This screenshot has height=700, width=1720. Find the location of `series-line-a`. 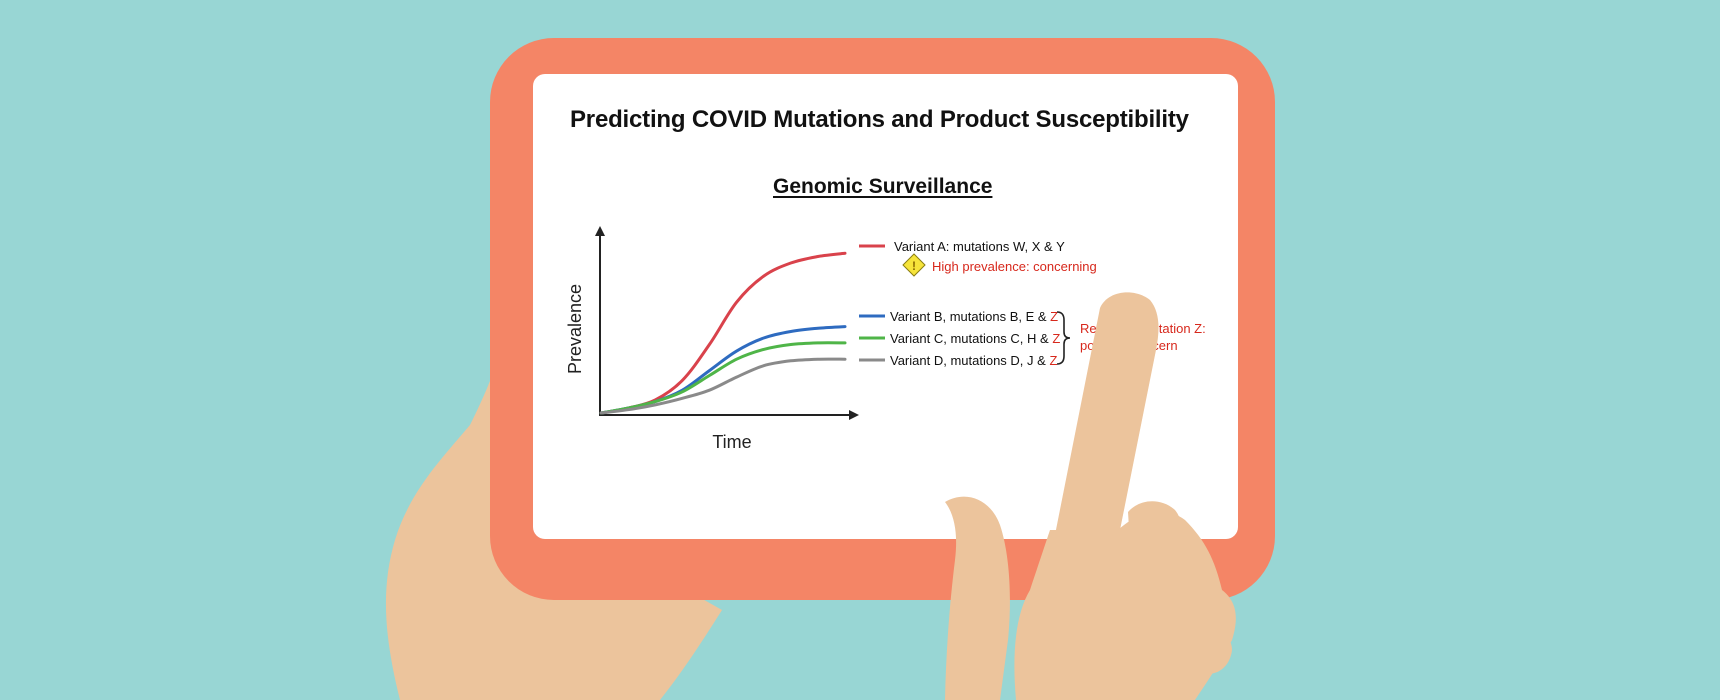

series-line-a is located at coordinates (723, 333).